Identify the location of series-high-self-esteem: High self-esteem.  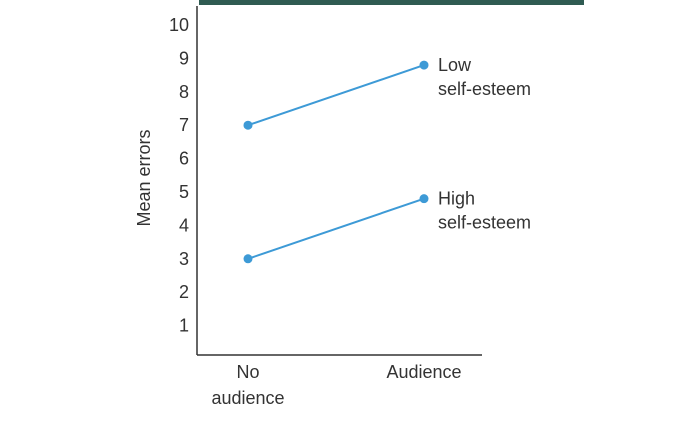
(387, 226).